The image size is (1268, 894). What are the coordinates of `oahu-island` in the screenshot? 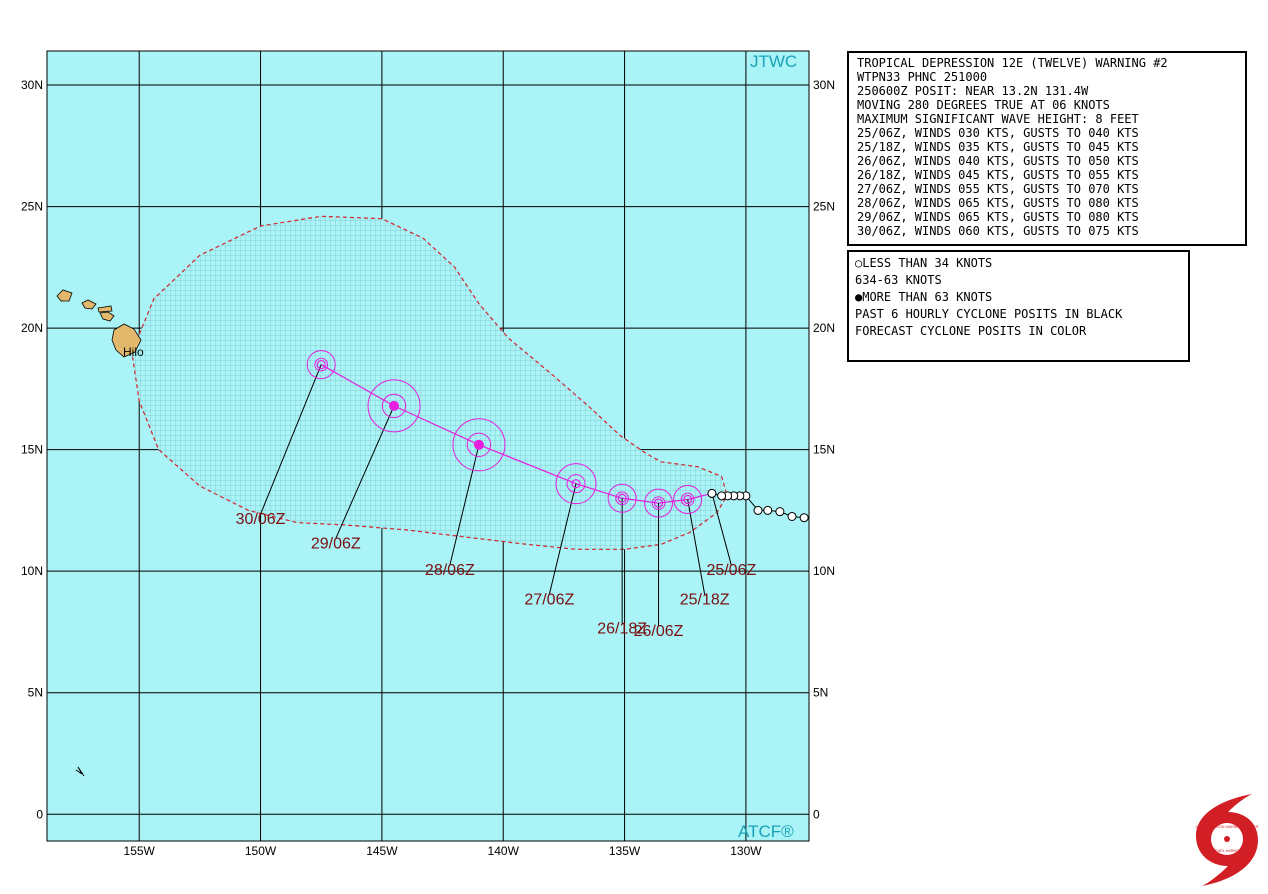 It's located at (89, 304).